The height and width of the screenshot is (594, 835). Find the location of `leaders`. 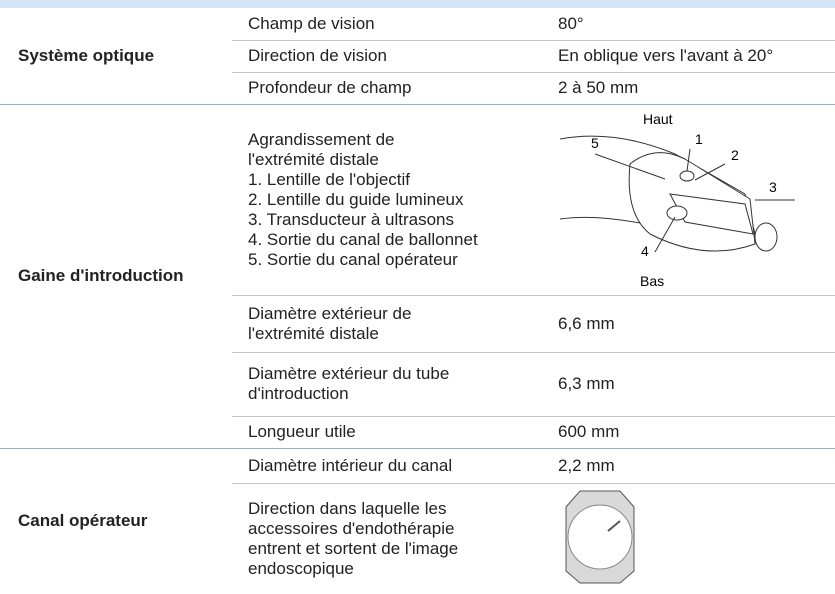

leaders is located at coordinates (694, 200).